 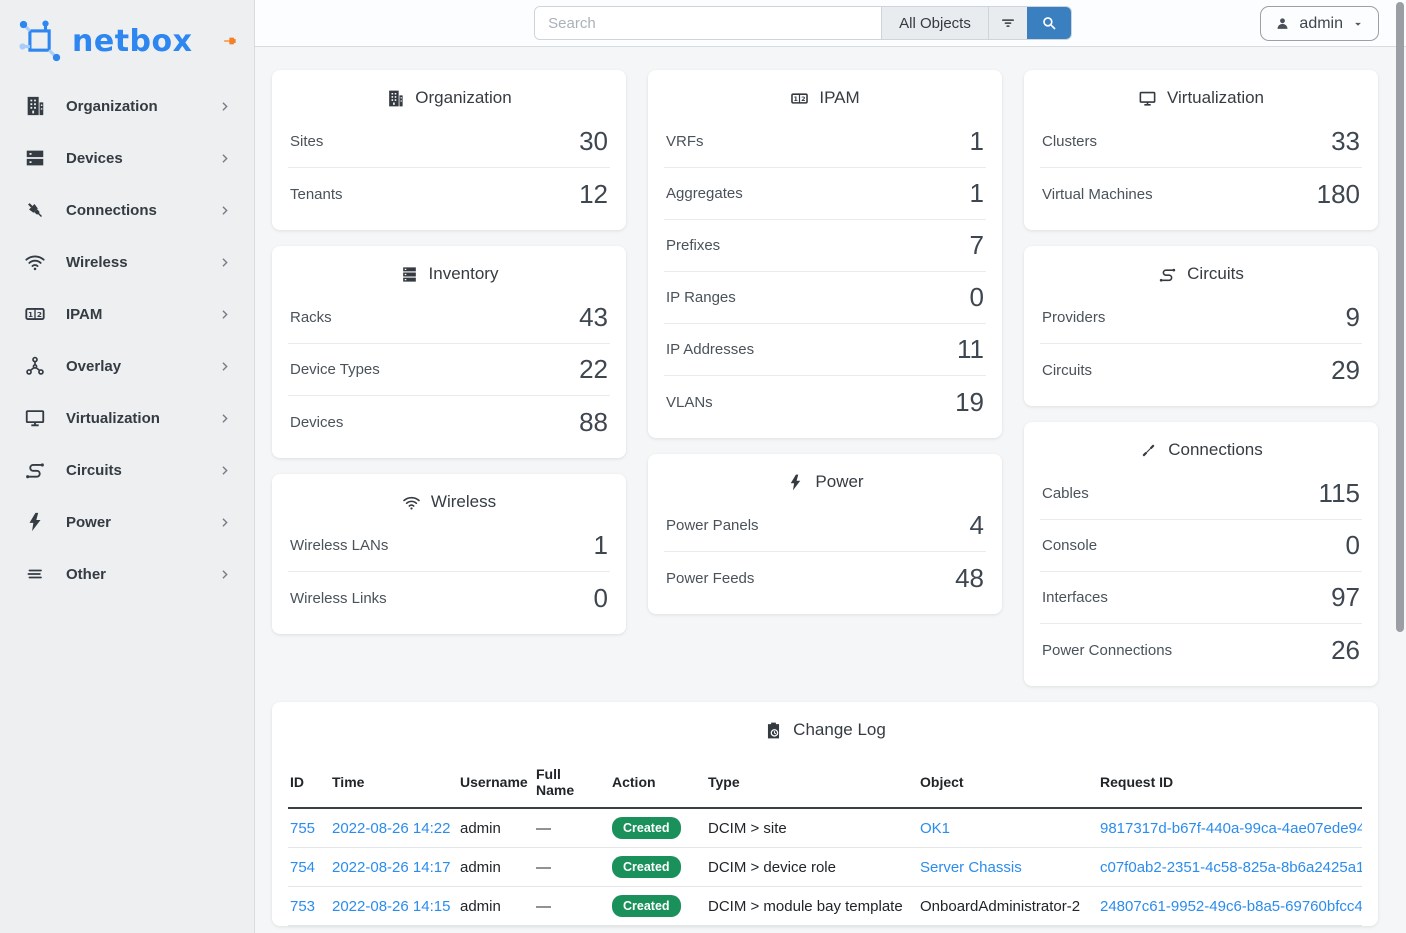 I want to click on netbox-logo: netbox, so click(x=127, y=40).